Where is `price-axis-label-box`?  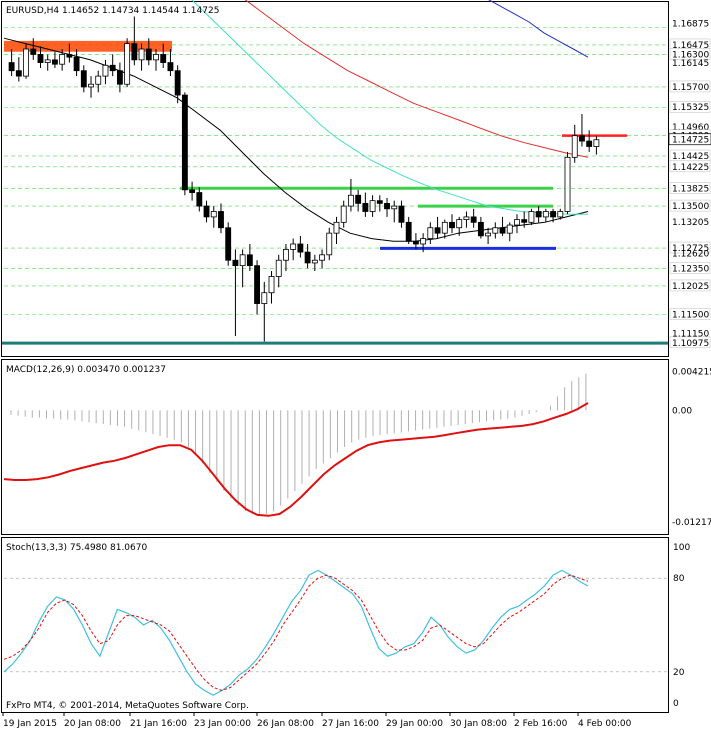 price-axis-label-box is located at coordinates (690, 342).